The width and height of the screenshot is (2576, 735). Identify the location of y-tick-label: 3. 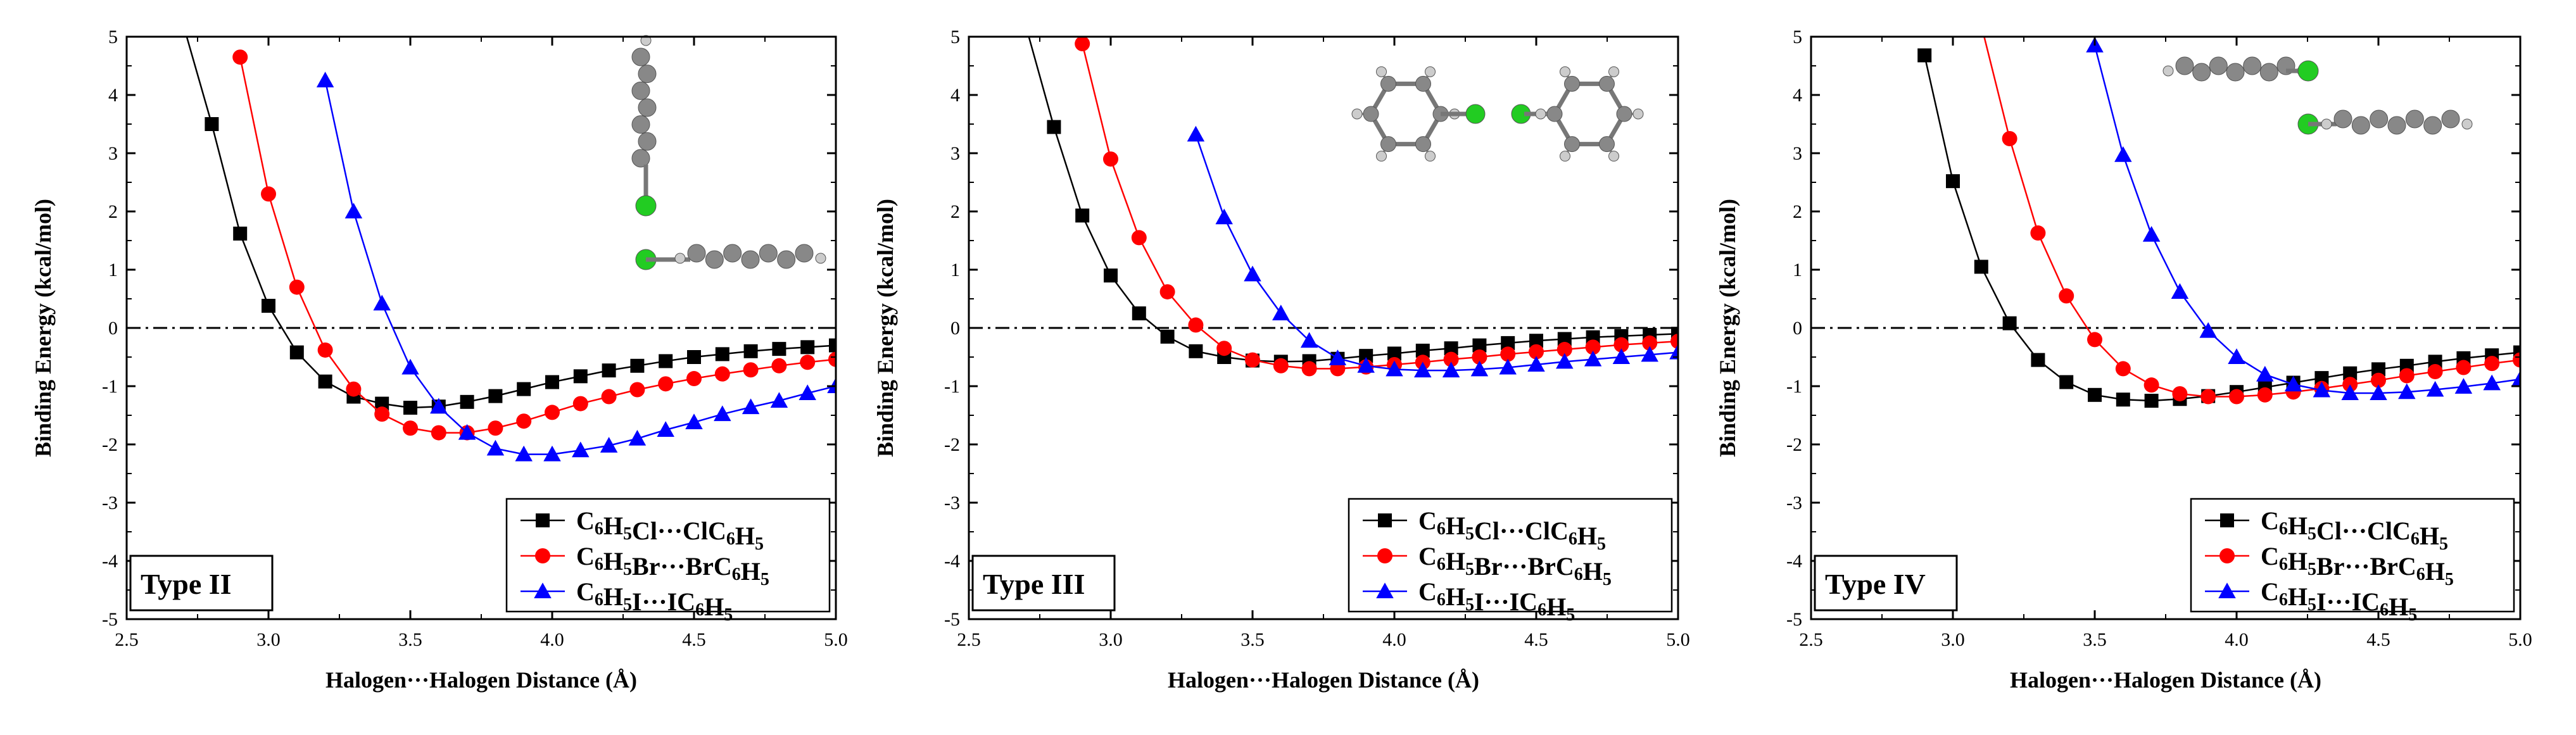
(1798, 153).